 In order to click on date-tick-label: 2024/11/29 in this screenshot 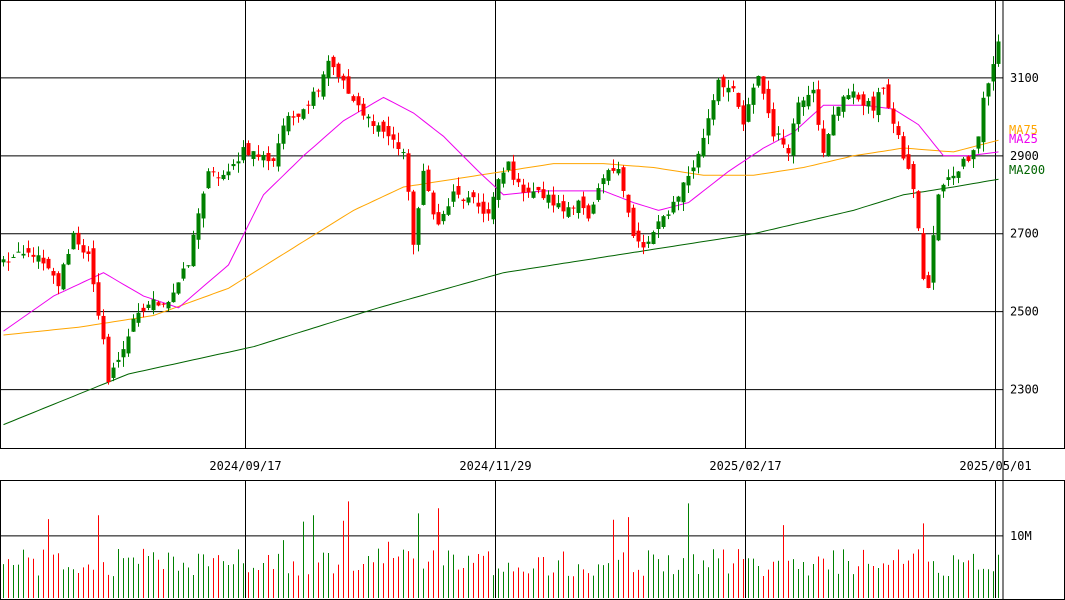, I will do `click(495, 466)`.